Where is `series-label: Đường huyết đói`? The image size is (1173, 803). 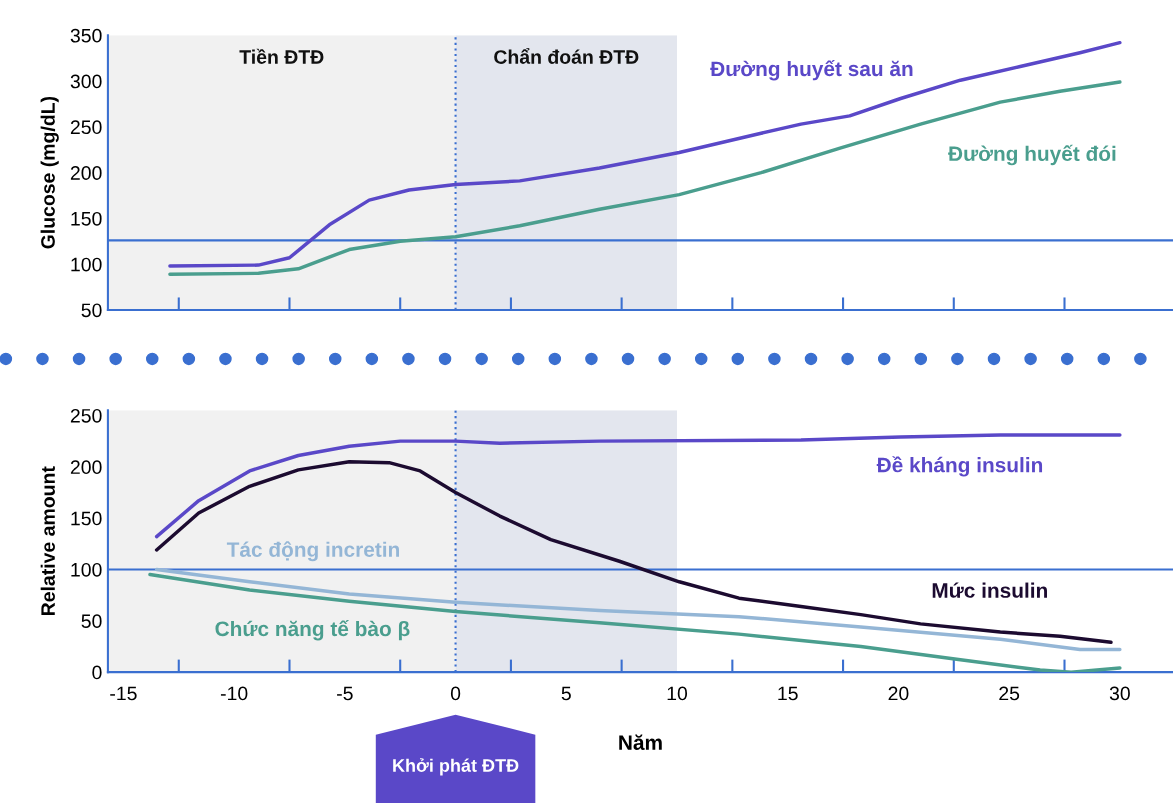
series-label: Đường huyết đói is located at coordinates (1032, 155).